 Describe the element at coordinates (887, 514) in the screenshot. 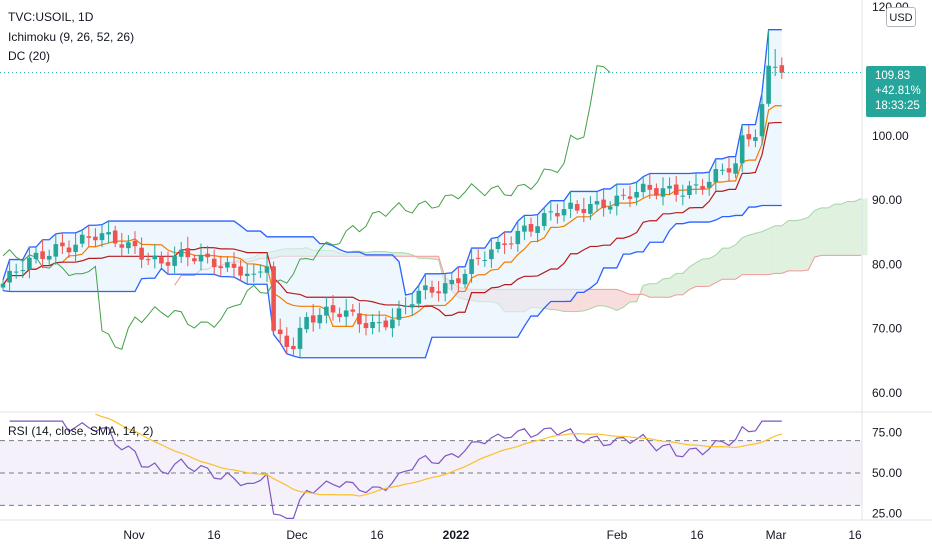

I see `rsi-tick-label: 25.00` at that location.